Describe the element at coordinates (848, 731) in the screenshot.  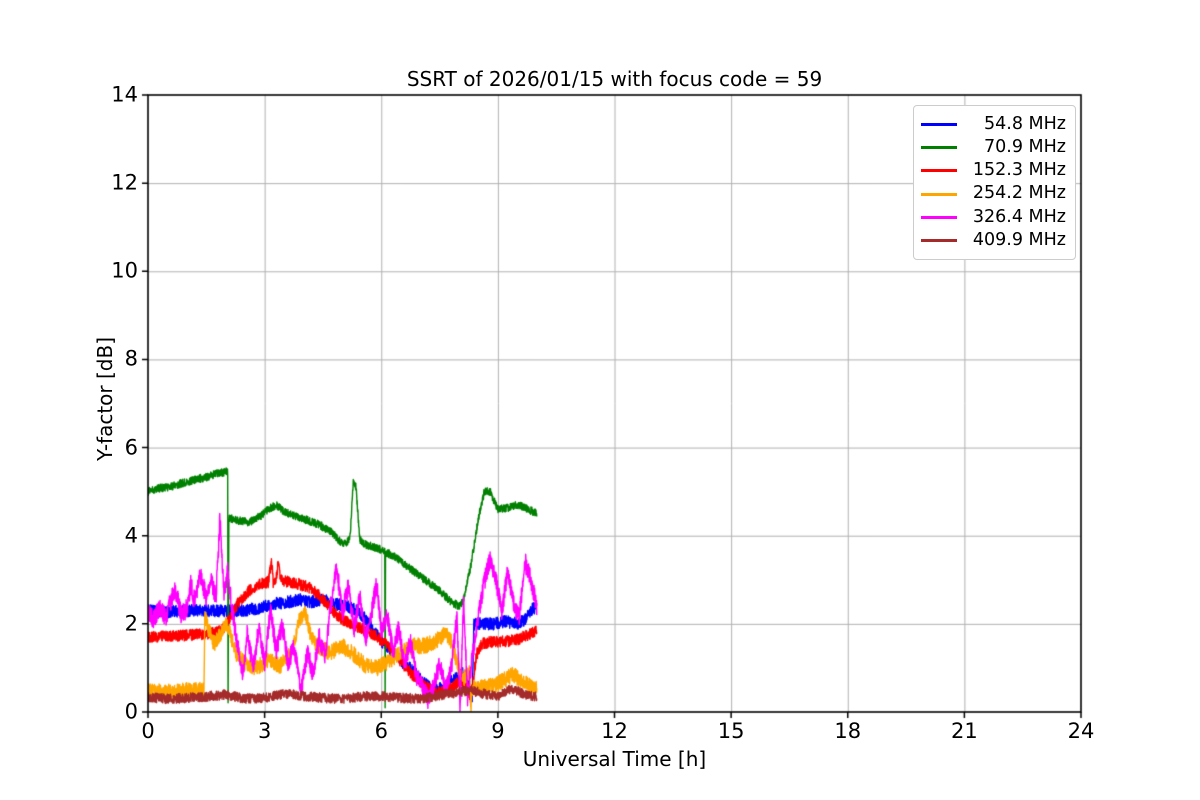
I see `x-tick-label: 18` at that location.